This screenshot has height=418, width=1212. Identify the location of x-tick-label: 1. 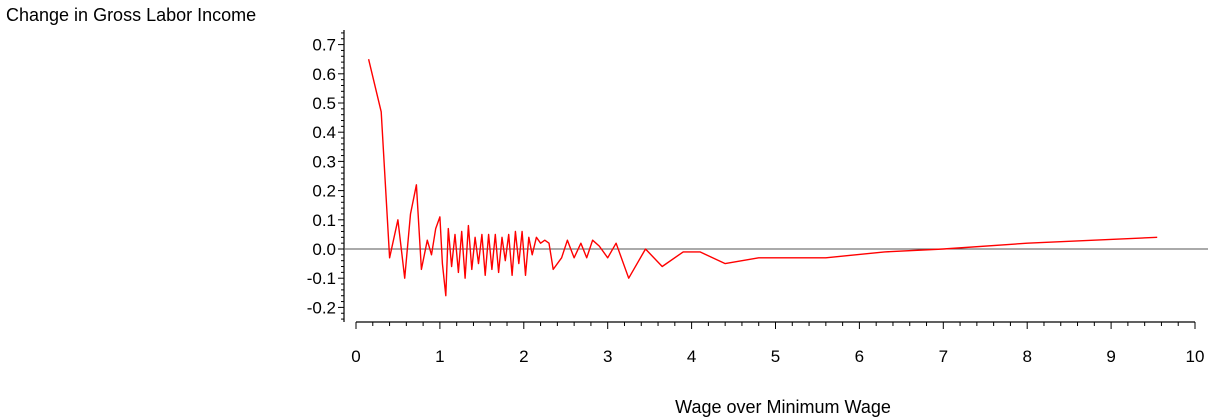
(439, 356).